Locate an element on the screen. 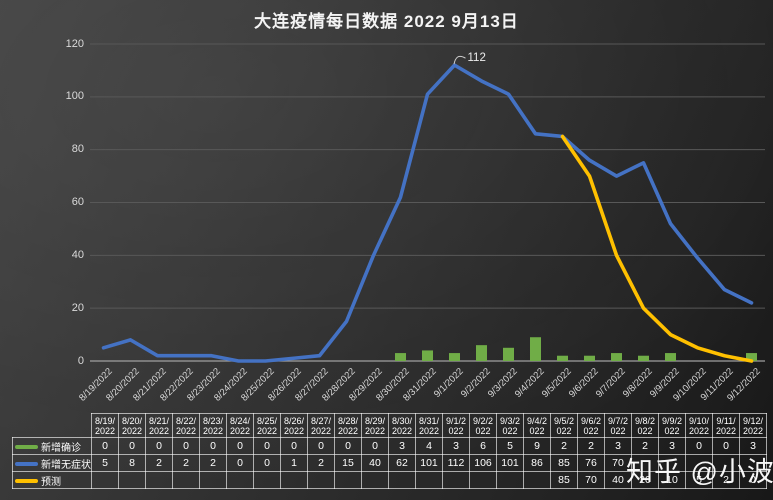 The width and height of the screenshot is (773, 500). table-cell: 86 is located at coordinates (537, 463).